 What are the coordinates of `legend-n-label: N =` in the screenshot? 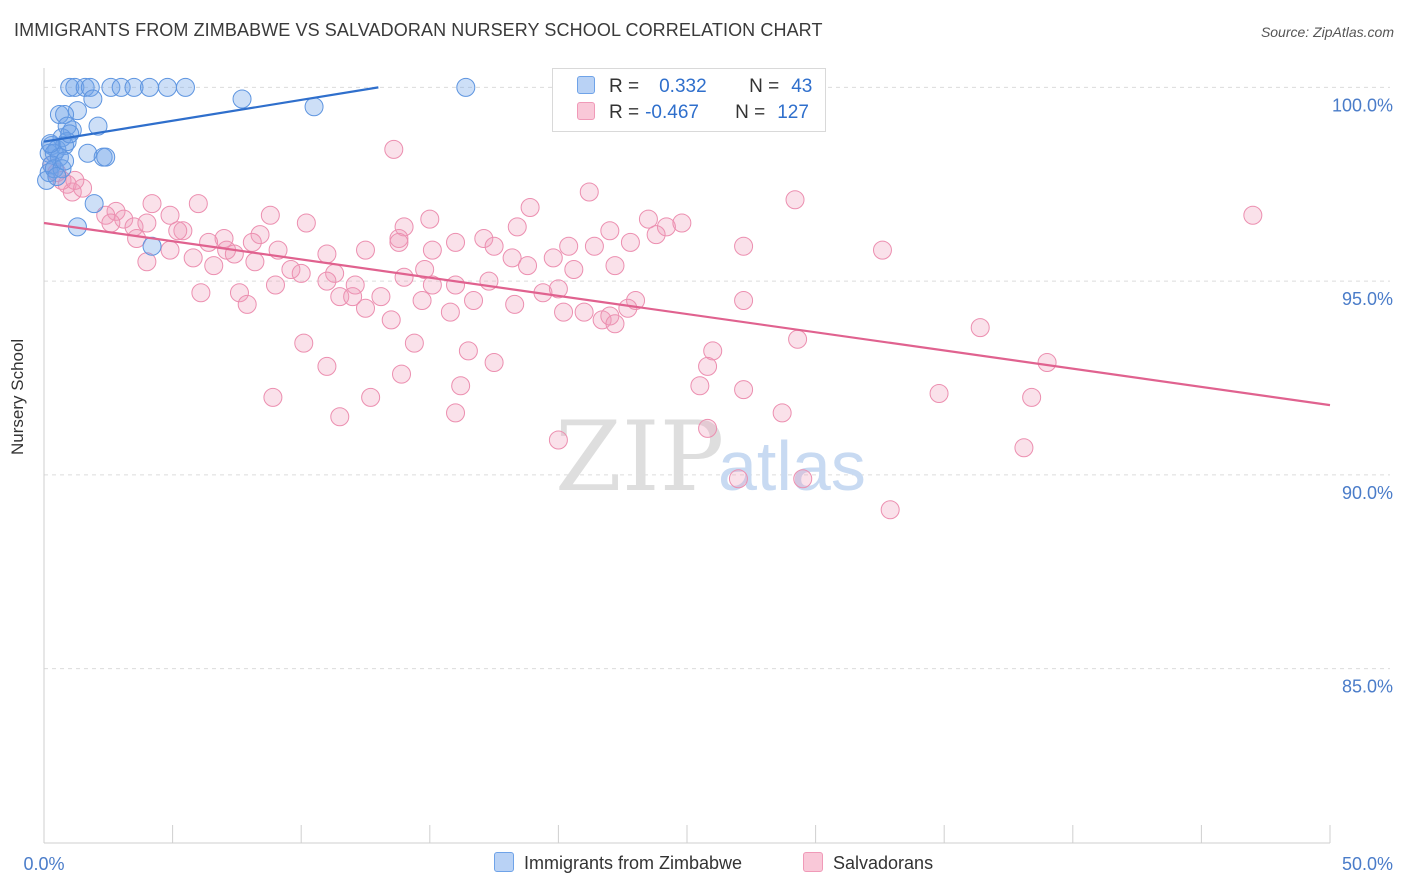 It's located at (750, 112).